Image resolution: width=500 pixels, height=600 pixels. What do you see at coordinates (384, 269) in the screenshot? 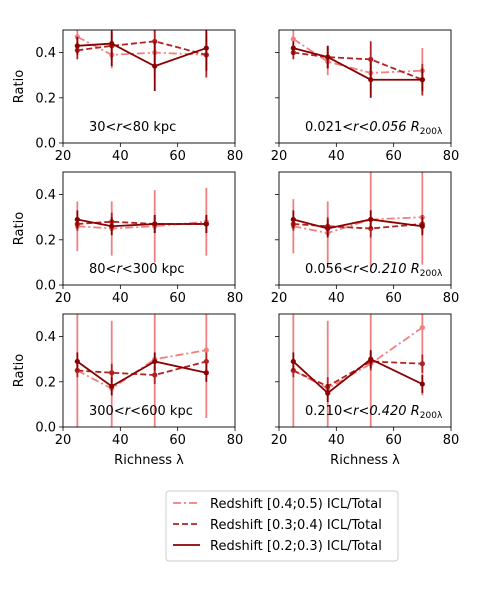
I see `annotation-part: <0.210` at bounding box center [384, 269].